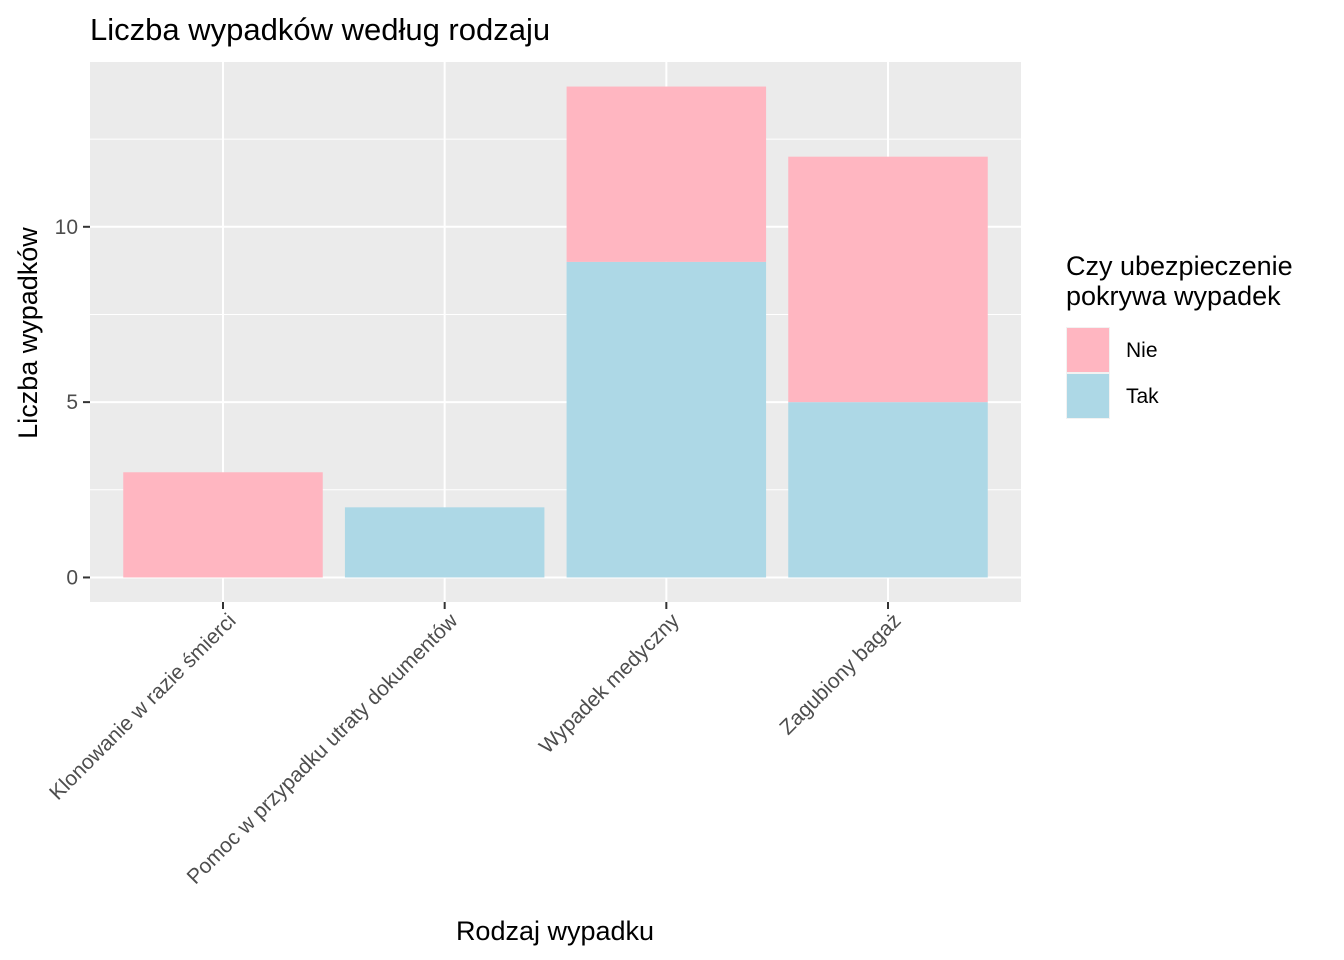 Image resolution: width=1344 pixels, height=960 pixels. What do you see at coordinates (28, 333) in the screenshot?
I see `y-axis-title: Liczba wypadków` at bounding box center [28, 333].